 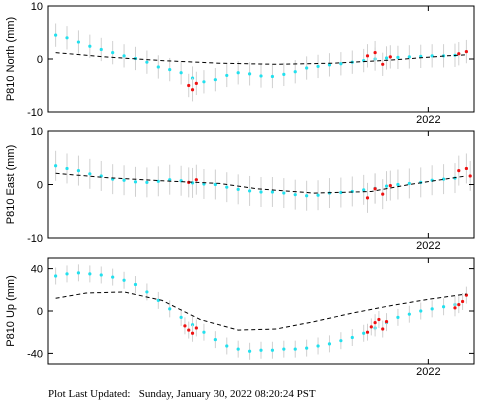 I want to click on footer-timestamp: Sunday, January 30, 2022 08:20:24 PST, so click(x=227, y=394).